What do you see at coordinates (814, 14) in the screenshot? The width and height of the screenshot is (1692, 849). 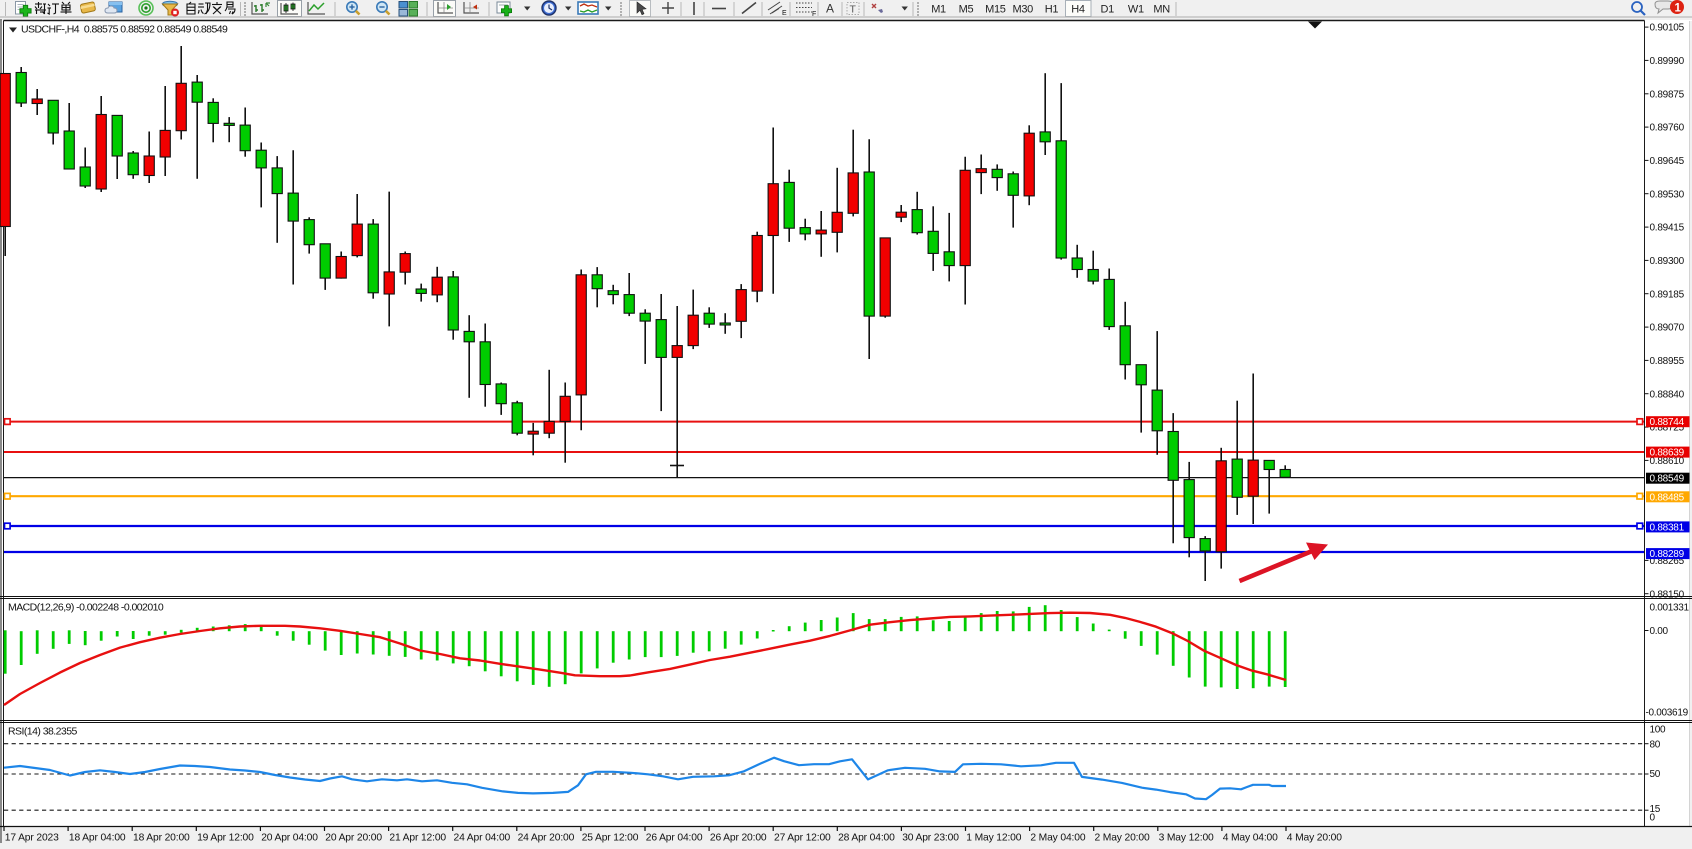 I see `svg-text: F` at bounding box center [814, 14].